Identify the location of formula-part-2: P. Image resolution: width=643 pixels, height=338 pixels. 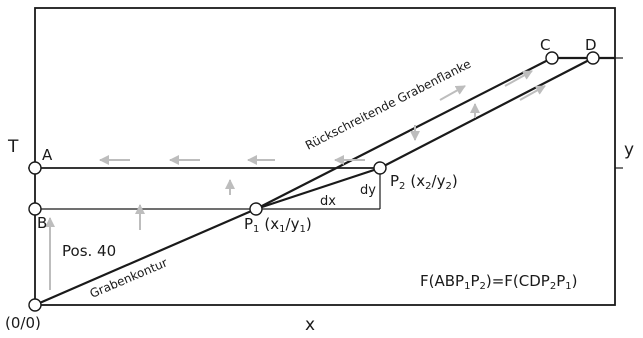
(474, 281).